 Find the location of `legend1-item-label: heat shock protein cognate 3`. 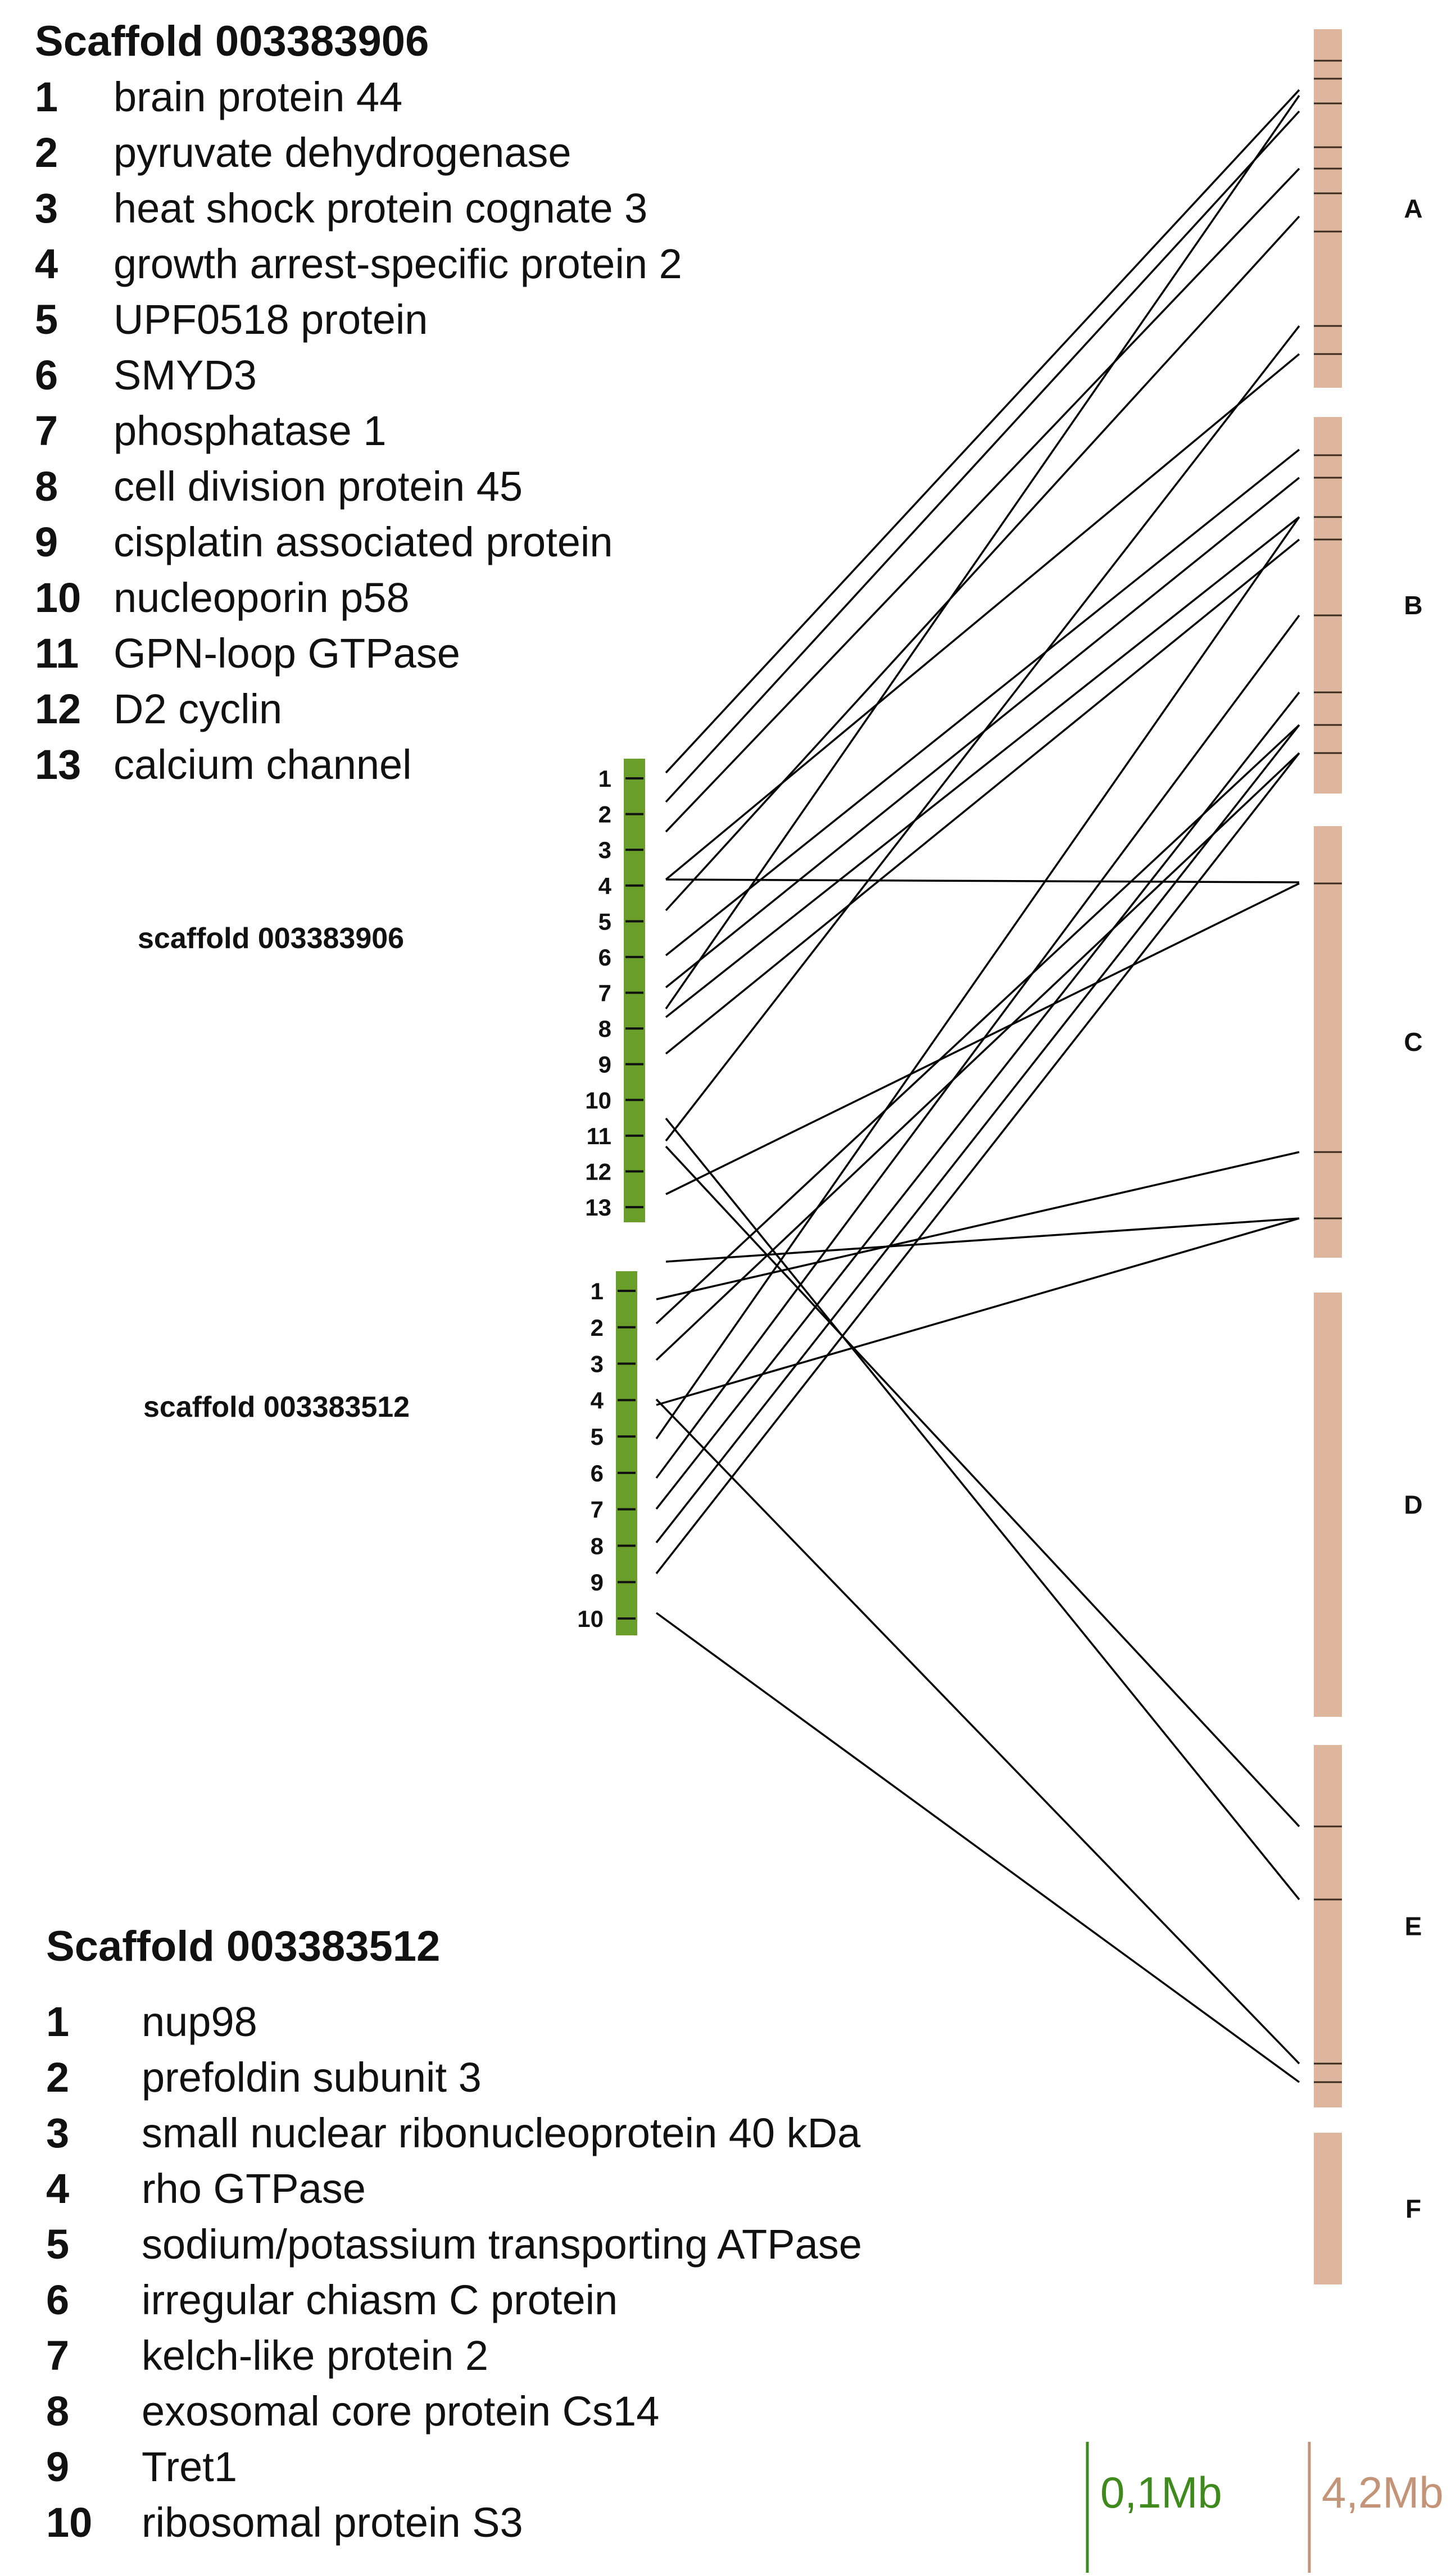

legend1-item-label: heat shock protein cognate 3 is located at coordinates (381, 208).